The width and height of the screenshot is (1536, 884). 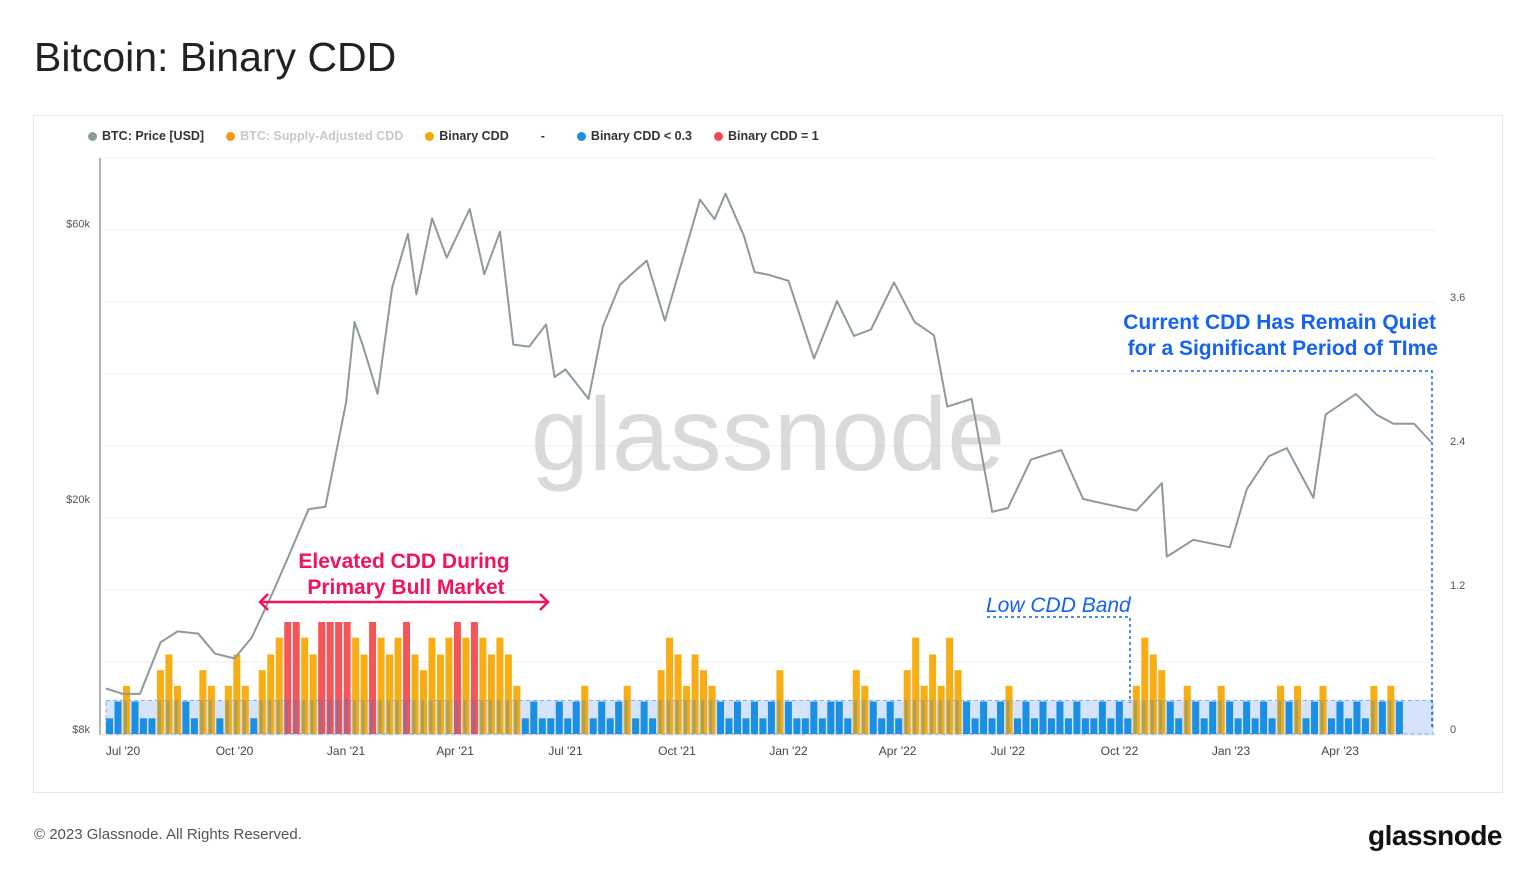 I want to click on legend-item: Binary CDD = 1, so click(x=766, y=136).